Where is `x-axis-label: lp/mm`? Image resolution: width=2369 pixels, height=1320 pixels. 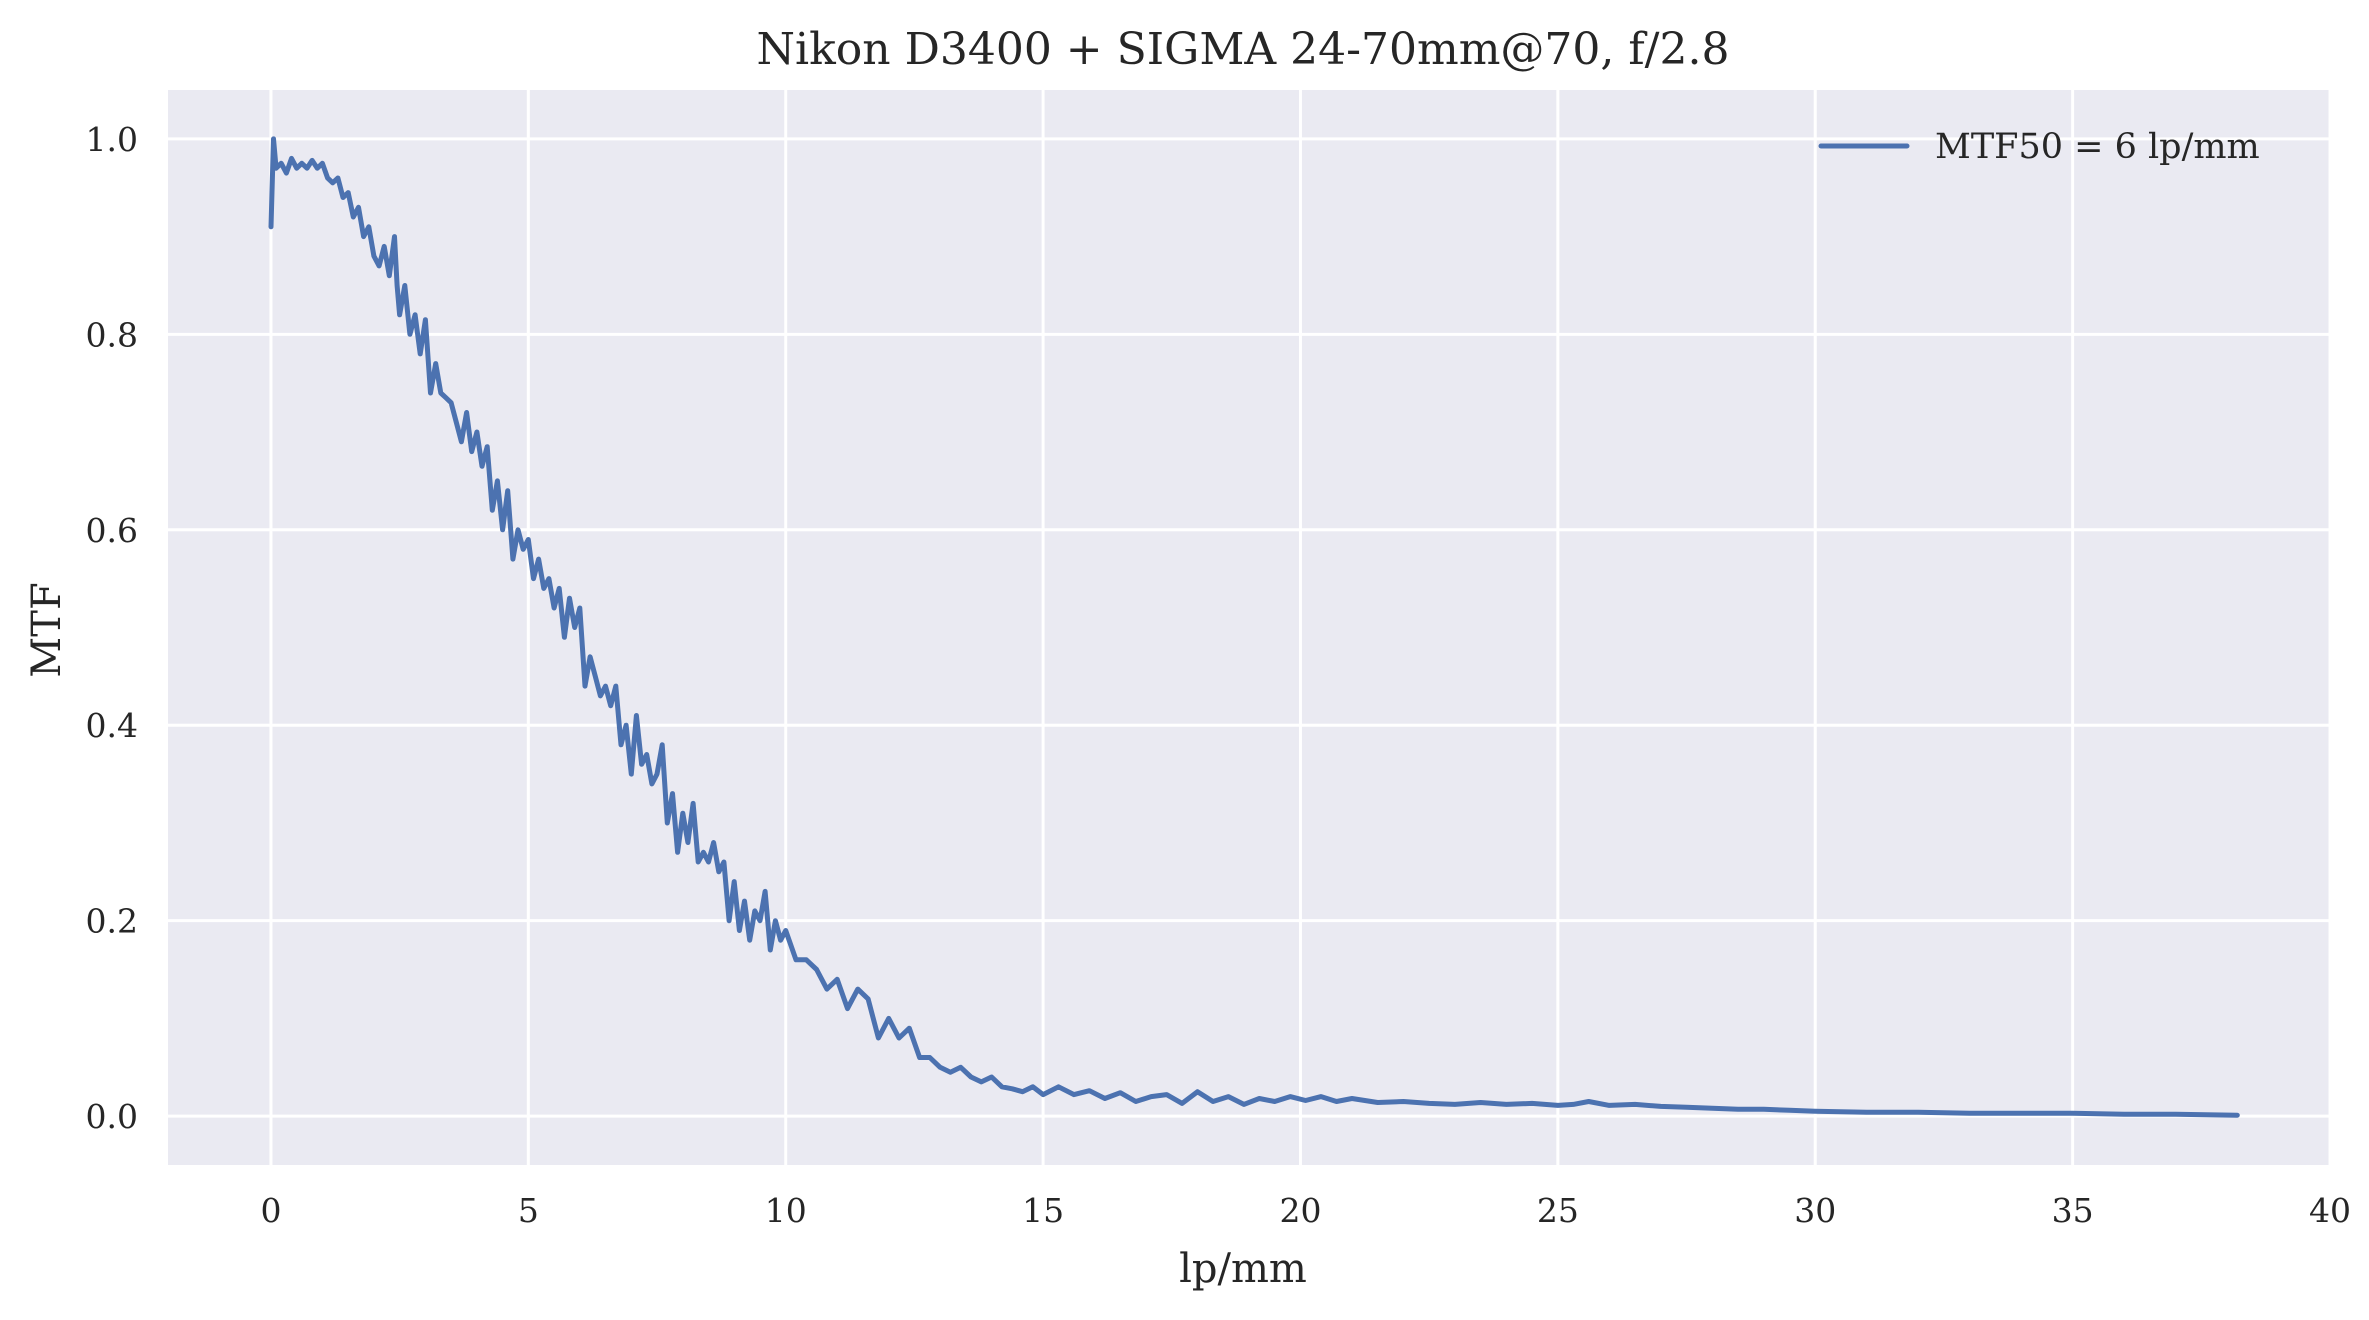 x-axis-label: lp/mm is located at coordinates (1243, 1269).